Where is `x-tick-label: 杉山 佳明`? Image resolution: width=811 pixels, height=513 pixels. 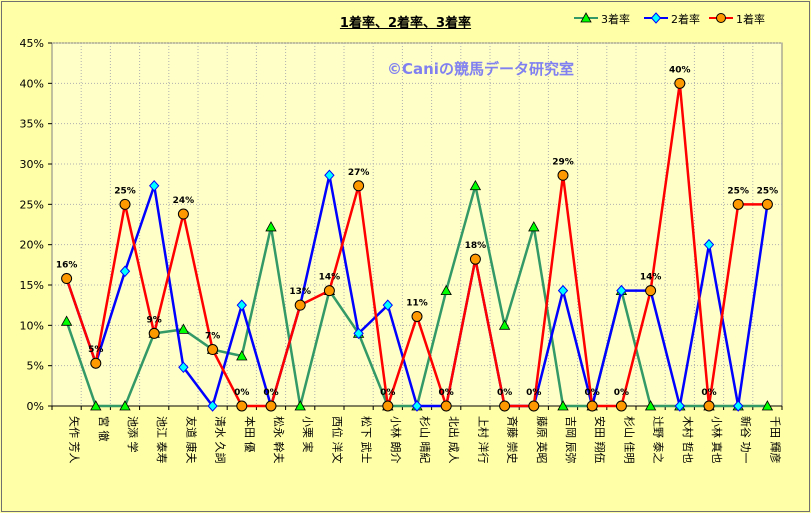
x-tick-label: 杉山 佳明 is located at coordinates (629, 440).